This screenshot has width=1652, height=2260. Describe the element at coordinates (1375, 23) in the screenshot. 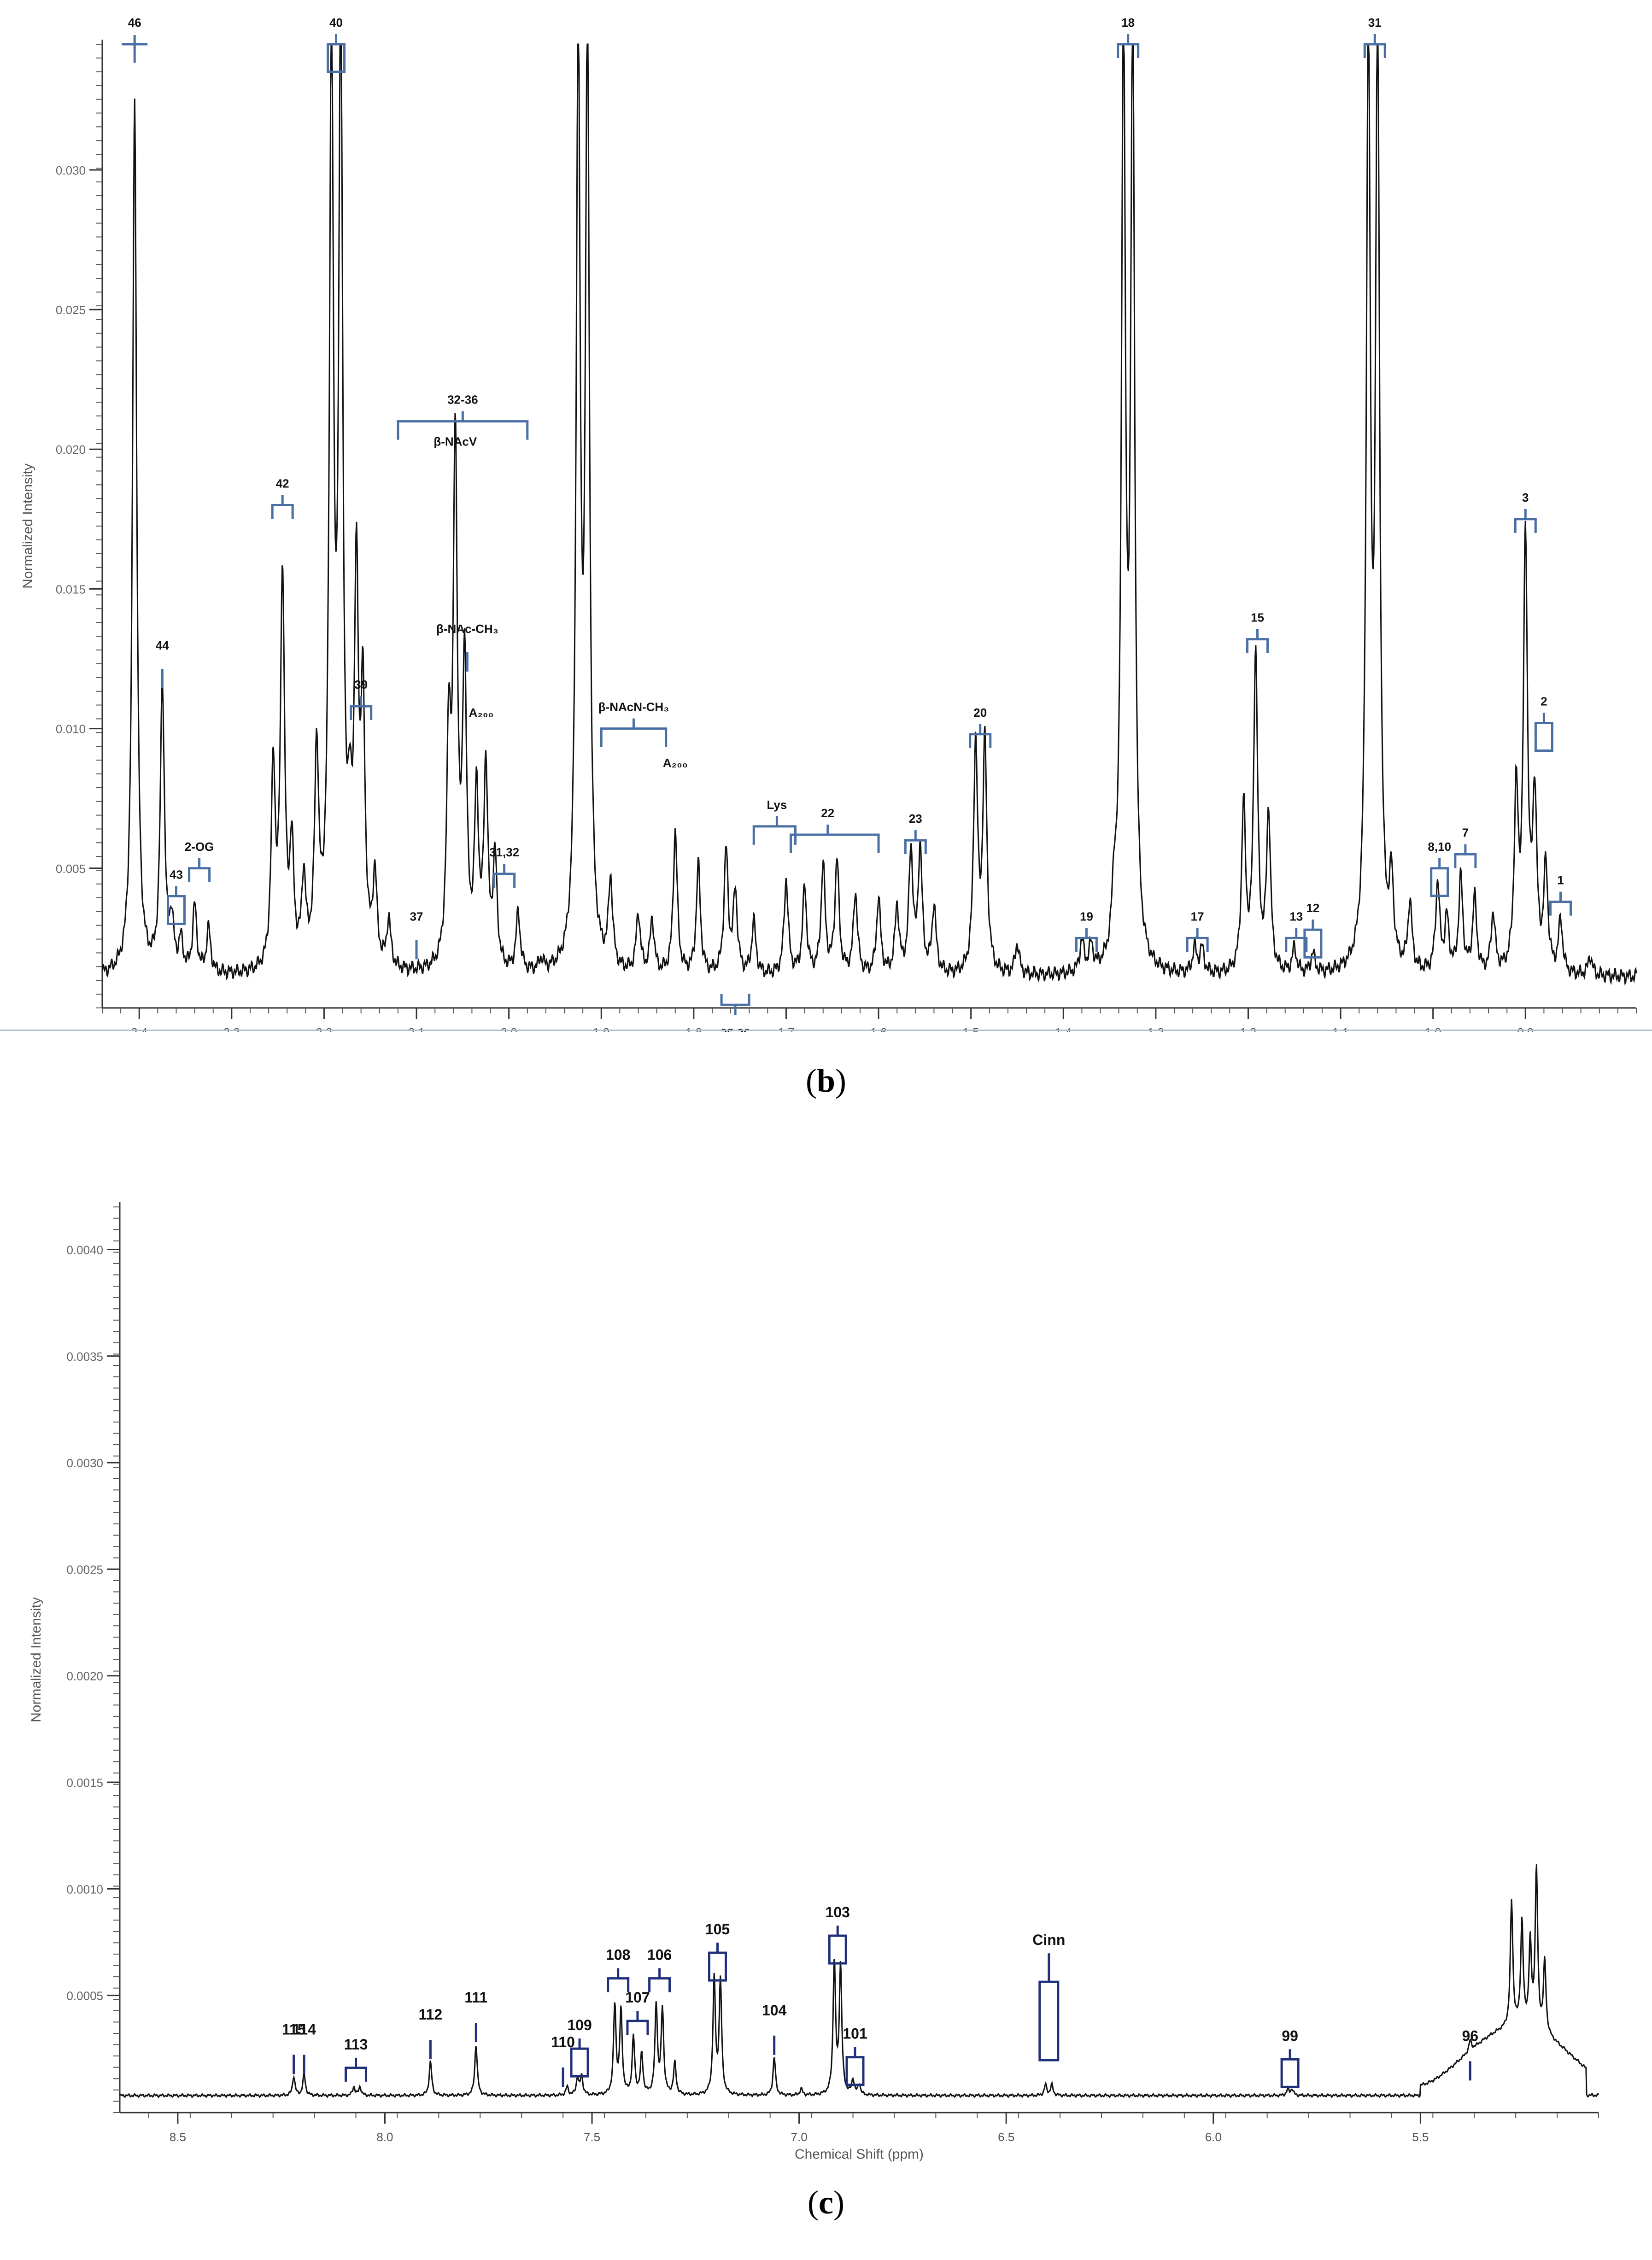

I see `annotation-label: 31` at that location.